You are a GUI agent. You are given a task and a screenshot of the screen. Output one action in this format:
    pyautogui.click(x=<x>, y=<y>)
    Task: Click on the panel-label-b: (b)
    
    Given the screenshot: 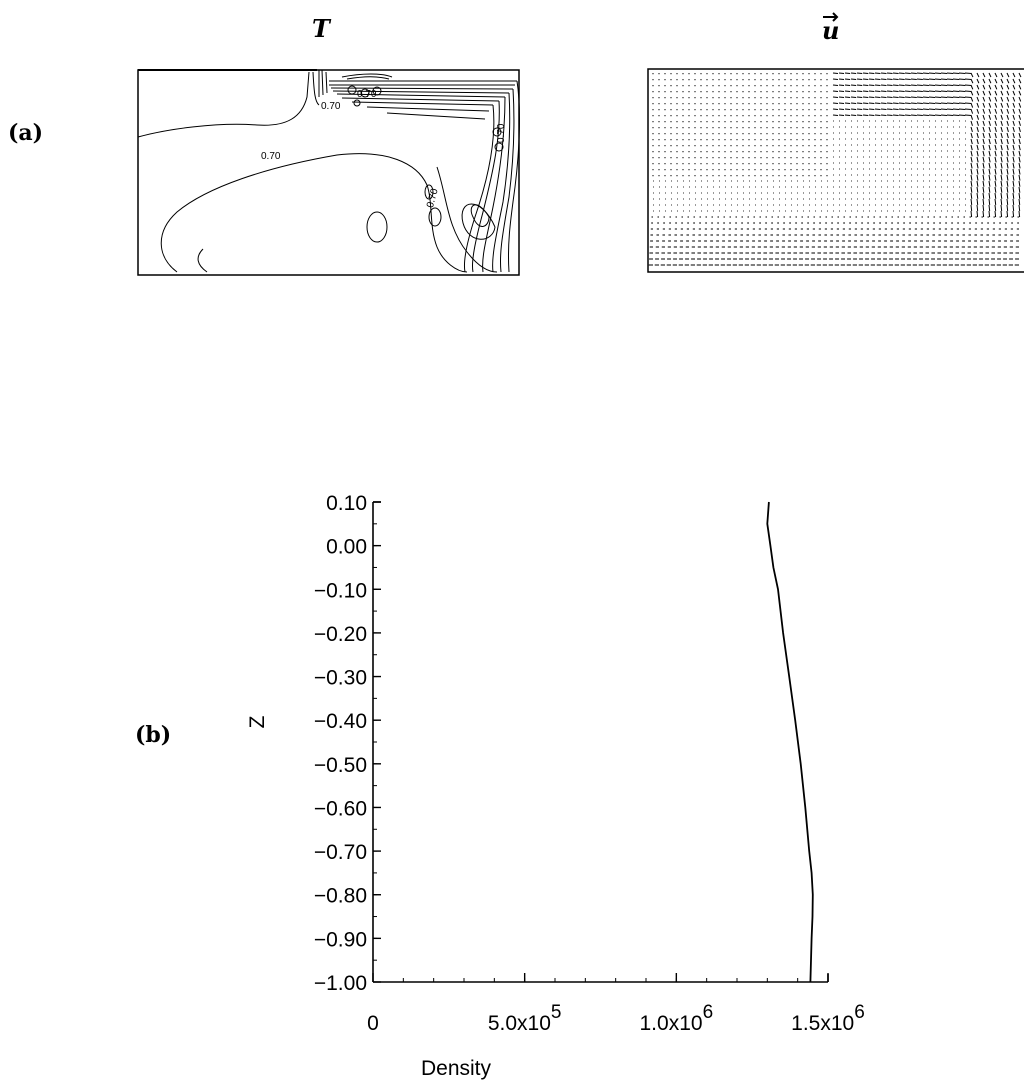 What is the action you would take?
    pyautogui.click(x=153, y=735)
    